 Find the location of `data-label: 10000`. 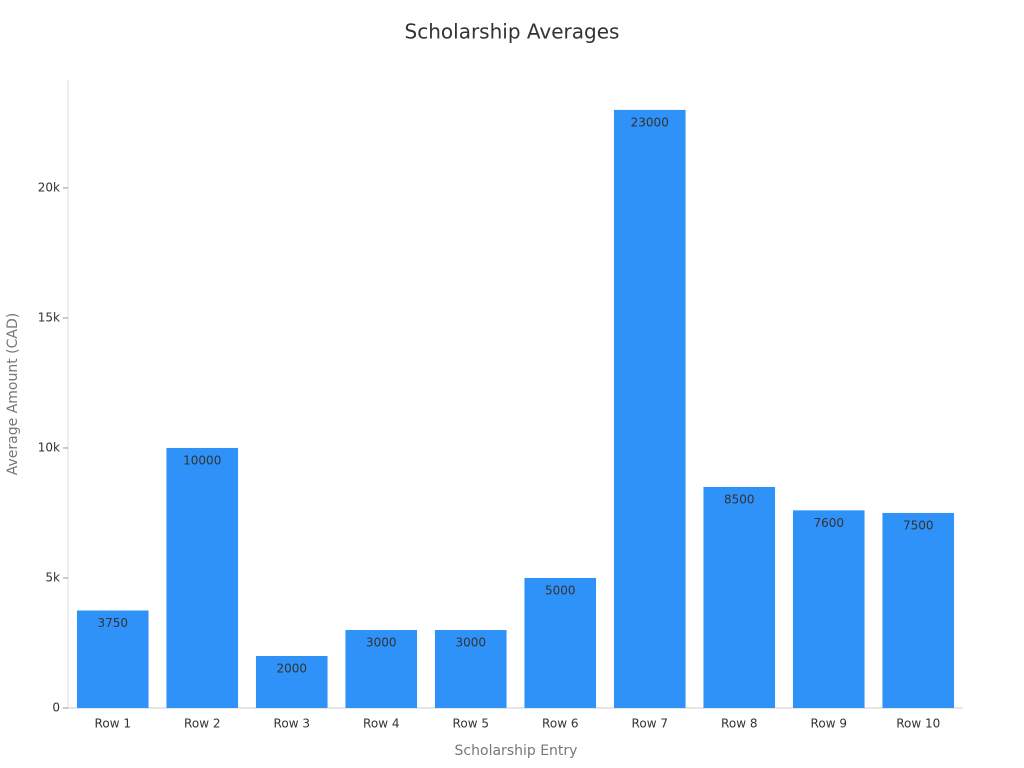

data-label: 10000 is located at coordinates (202, 460).